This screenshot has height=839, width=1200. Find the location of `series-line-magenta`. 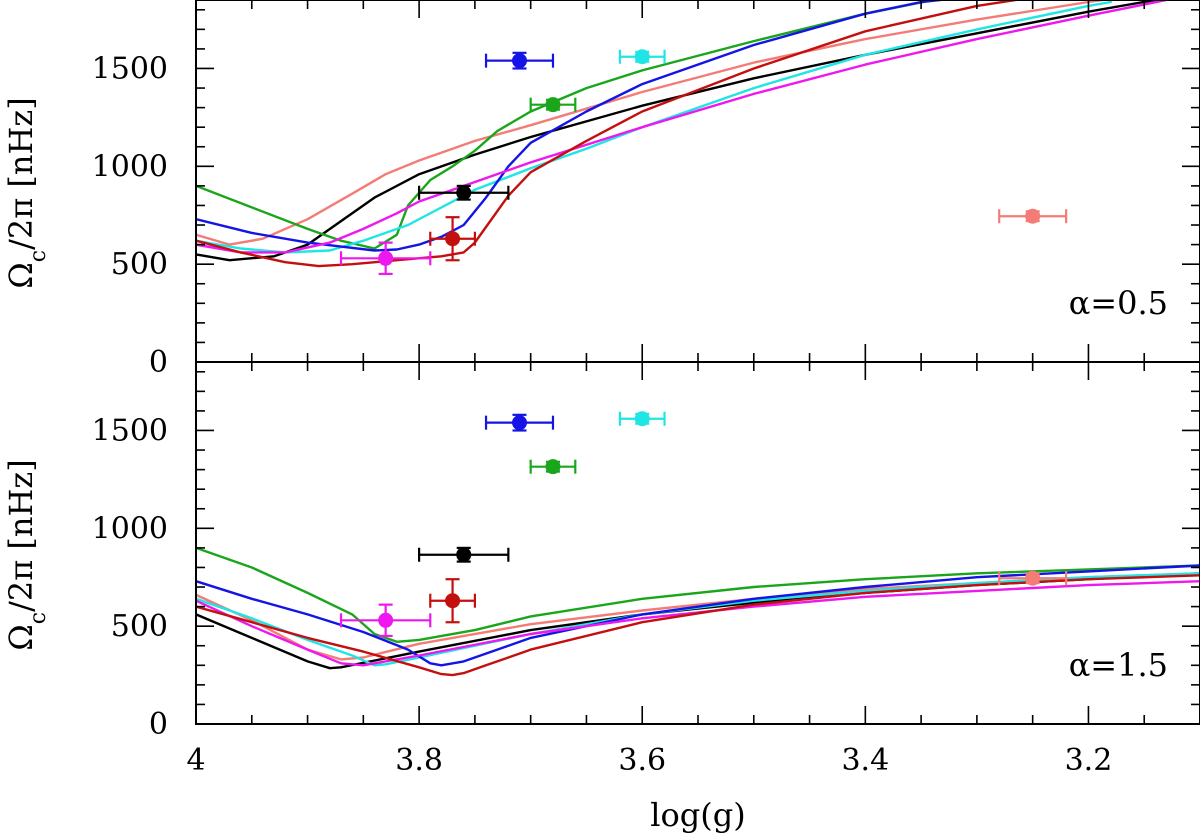

series-line-magenta is located at coordinates (698, 623).